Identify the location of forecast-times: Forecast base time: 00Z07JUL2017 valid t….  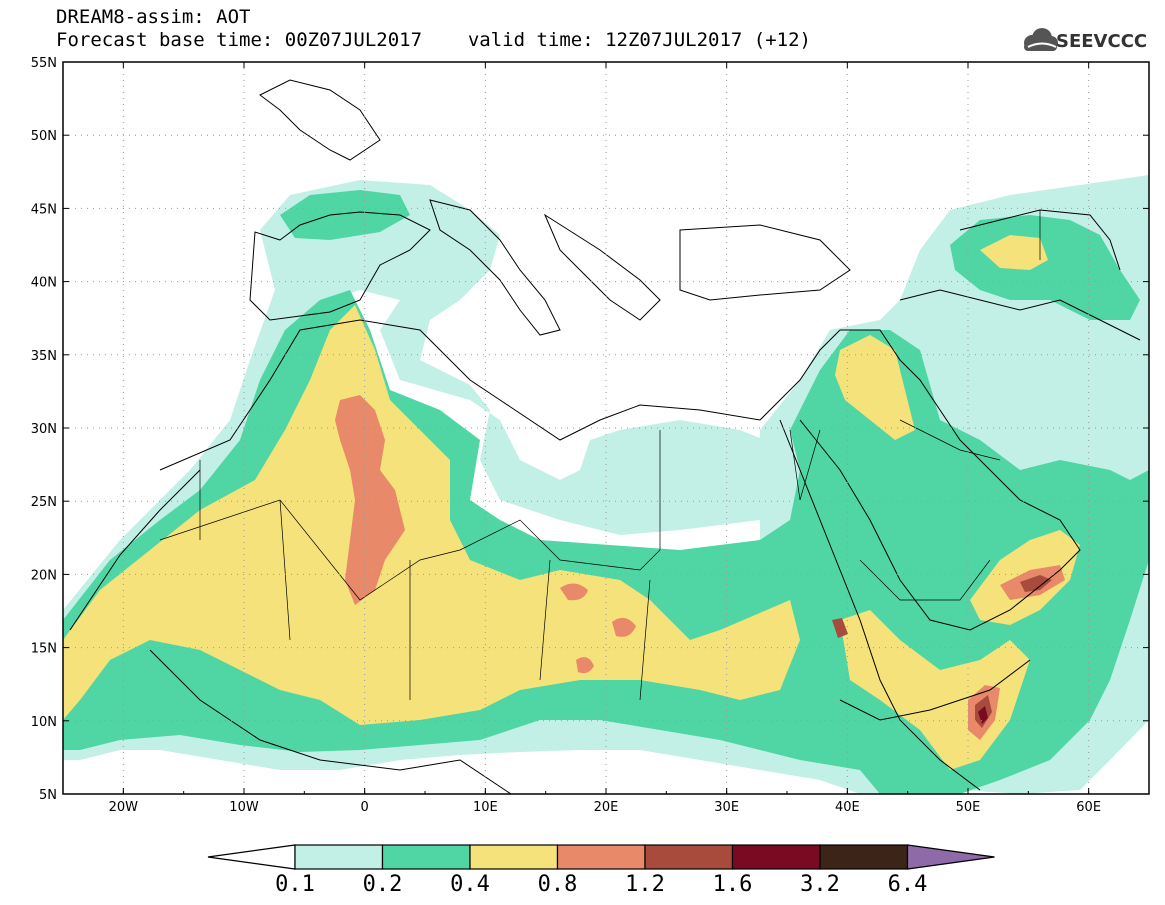
(433, 40).